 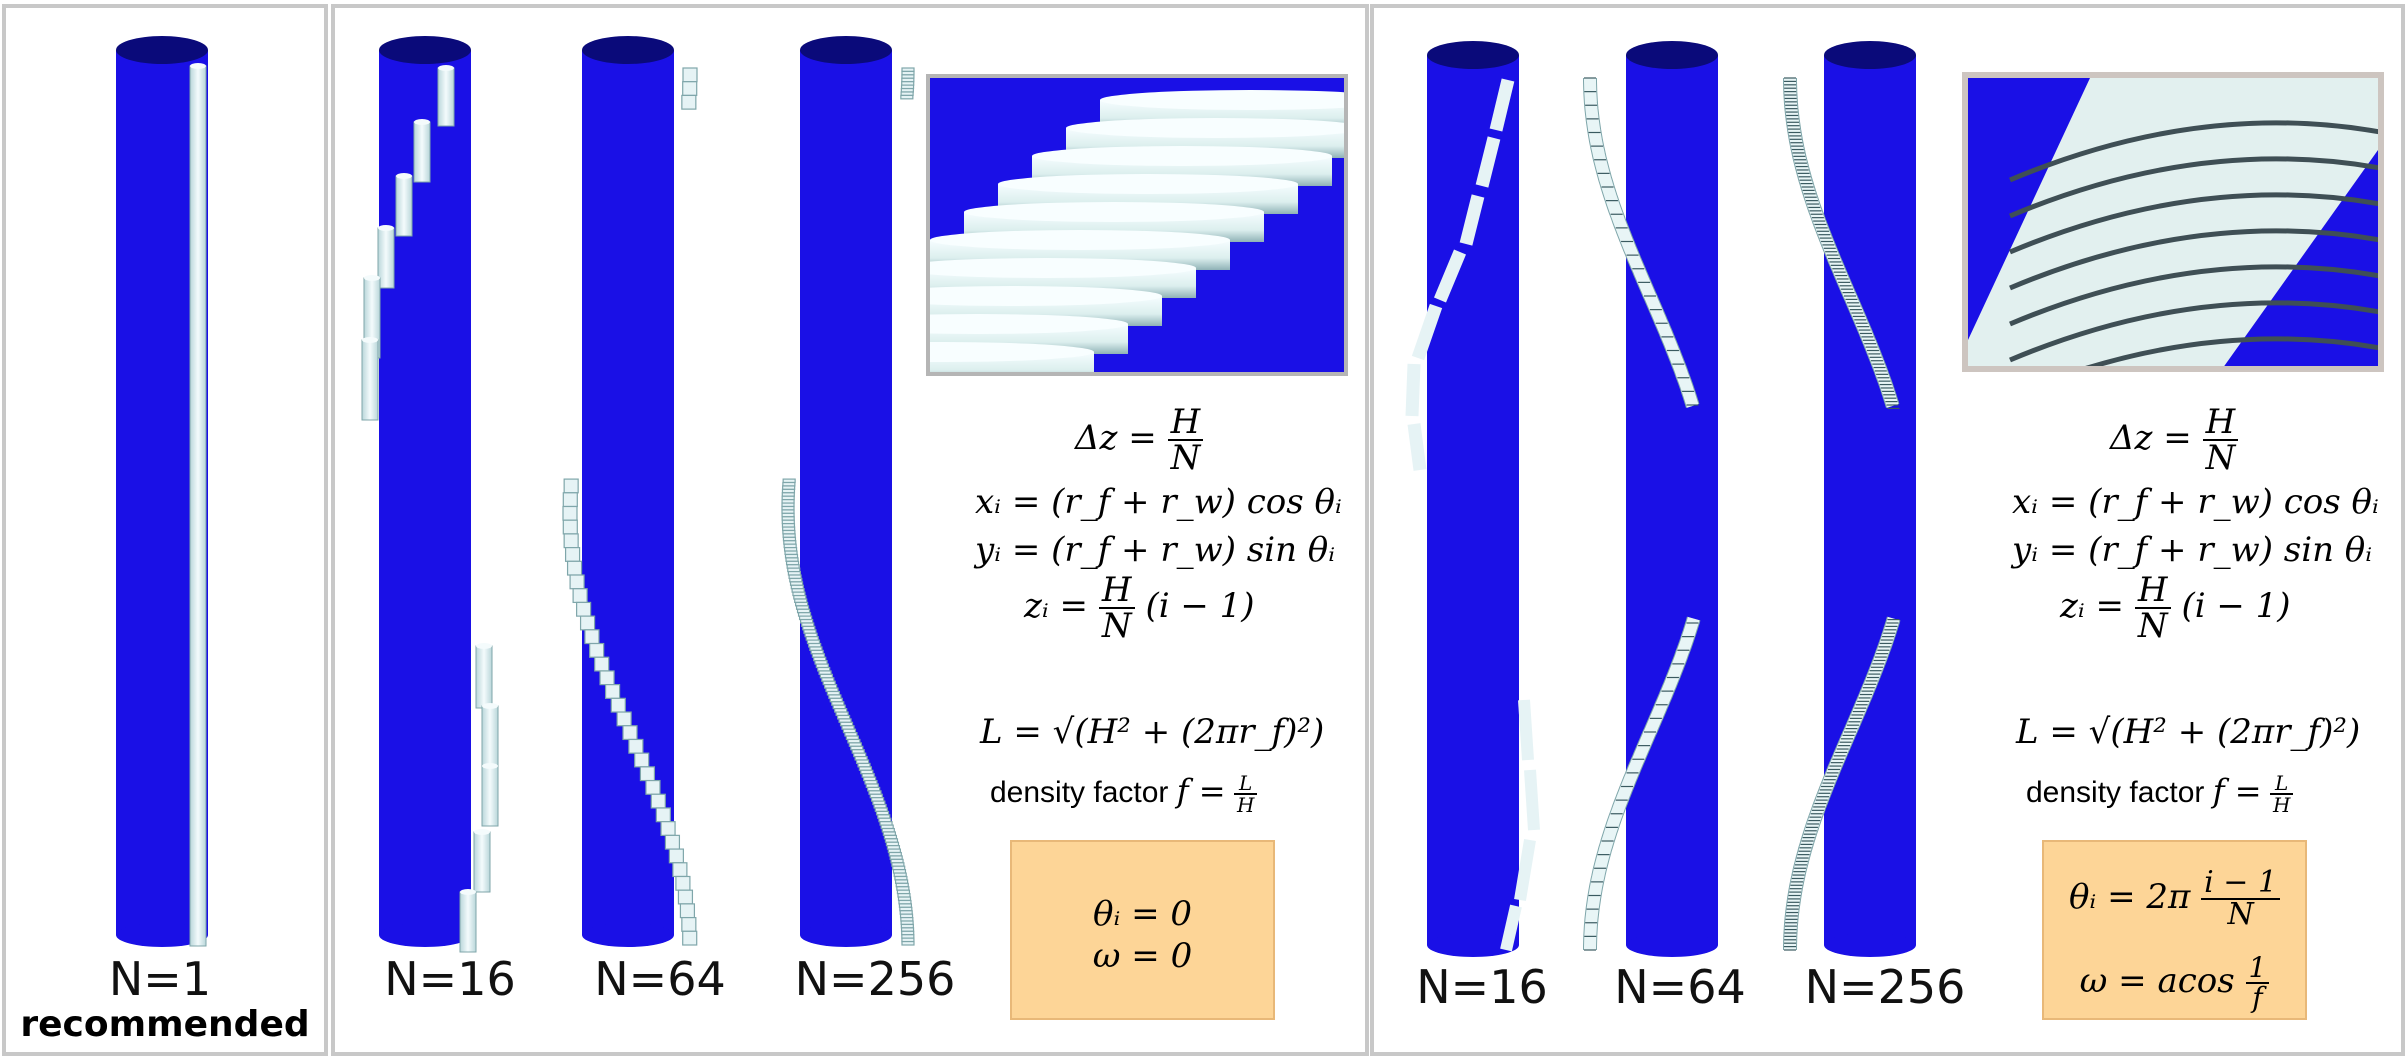 I want to click on label-straight-n256: N=256, so click(x=875, y=979).